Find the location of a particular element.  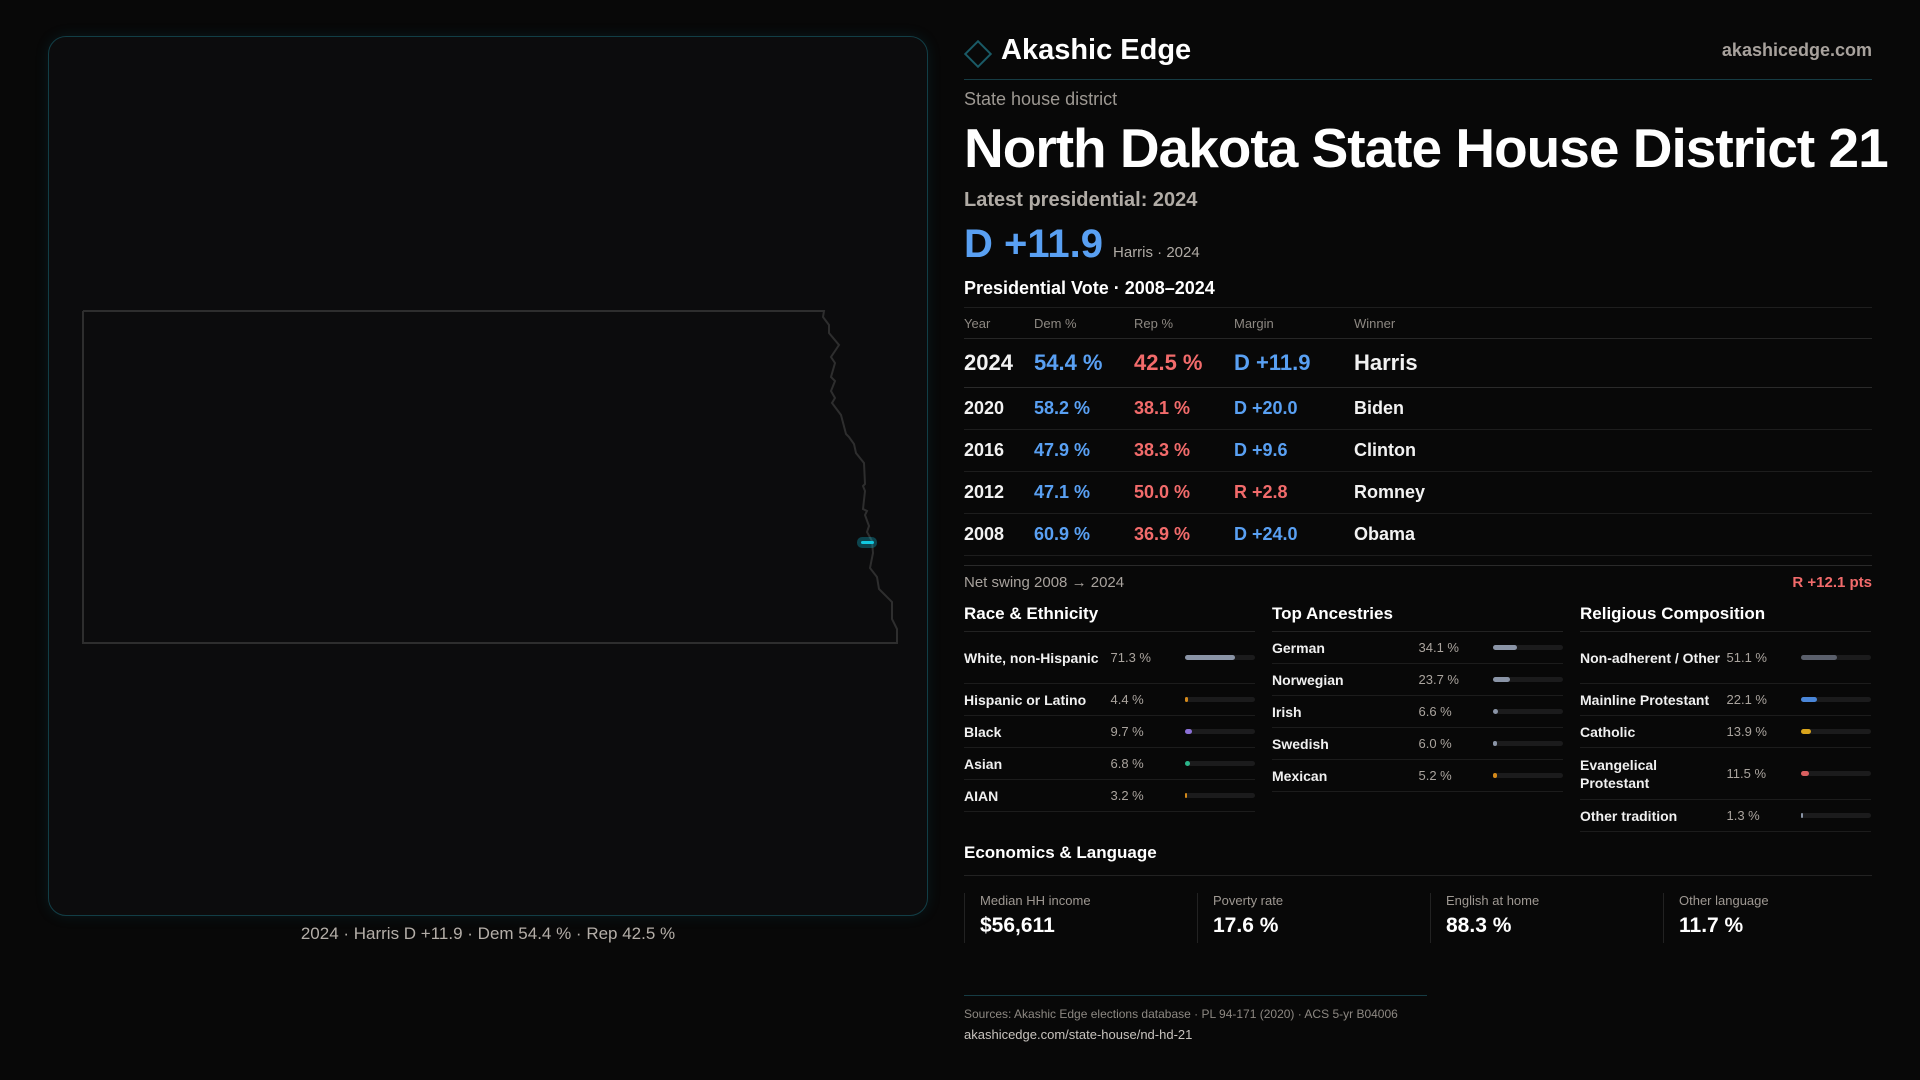

latest-label: Latest presidential: 2024 is located at coordinates (1081, 200).